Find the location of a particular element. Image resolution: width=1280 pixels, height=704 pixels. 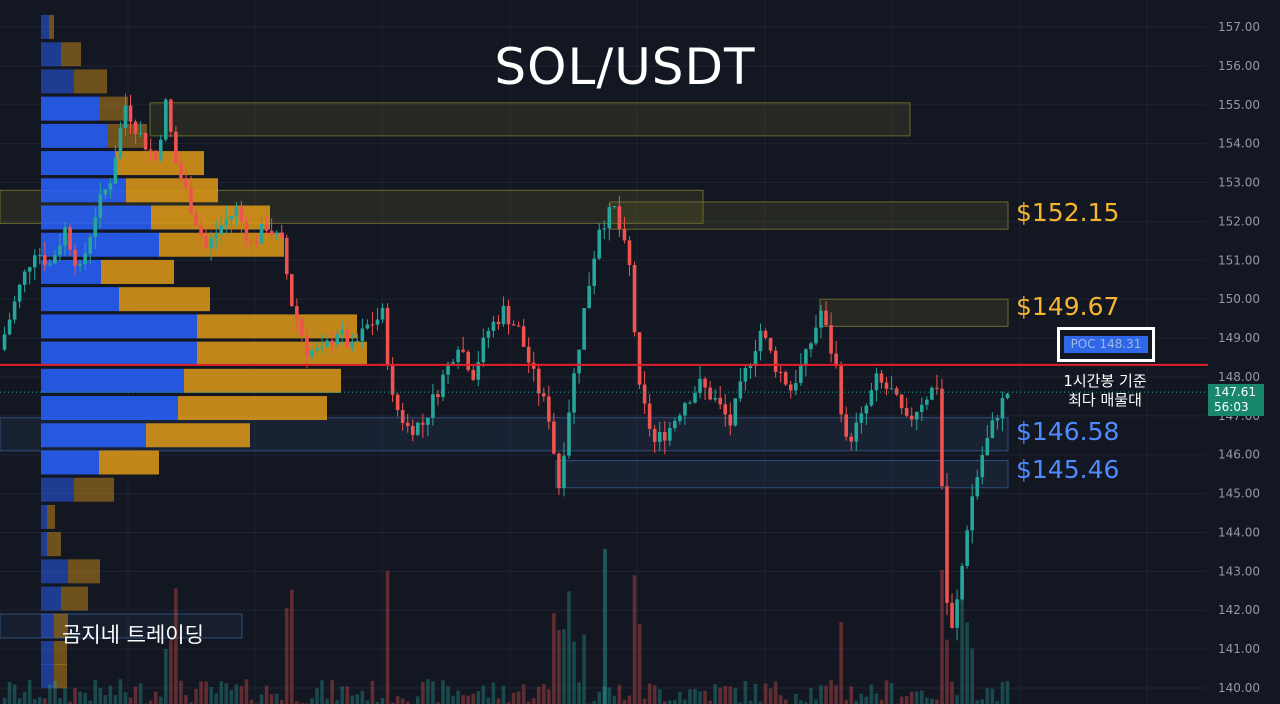

resistance-level-label-2: $149.67 is located at coordinates (1068, 306).